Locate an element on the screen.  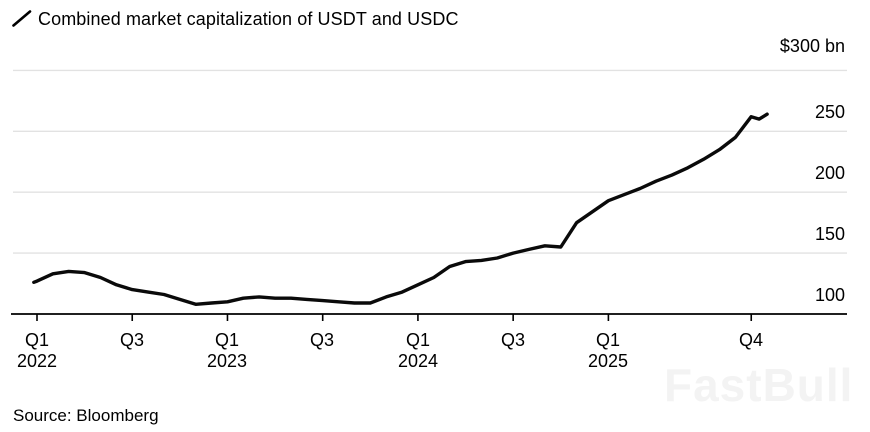
x-axis-label-q3-2024: Q3 is located at coordinates (513, 340).